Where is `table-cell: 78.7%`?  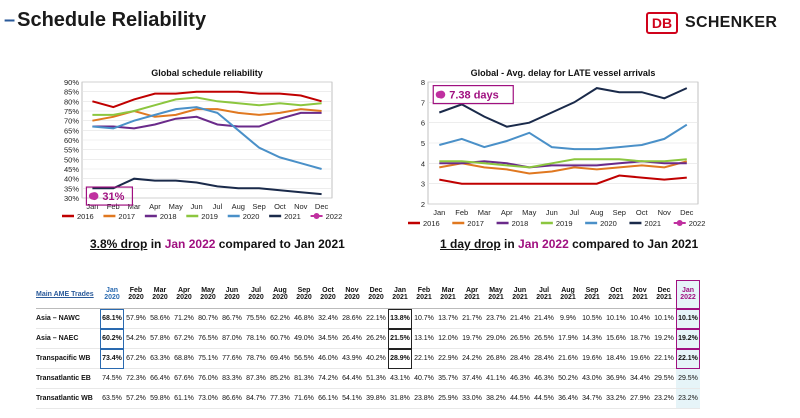
table-cell: 78.7% is located at coordinates (256, 358).